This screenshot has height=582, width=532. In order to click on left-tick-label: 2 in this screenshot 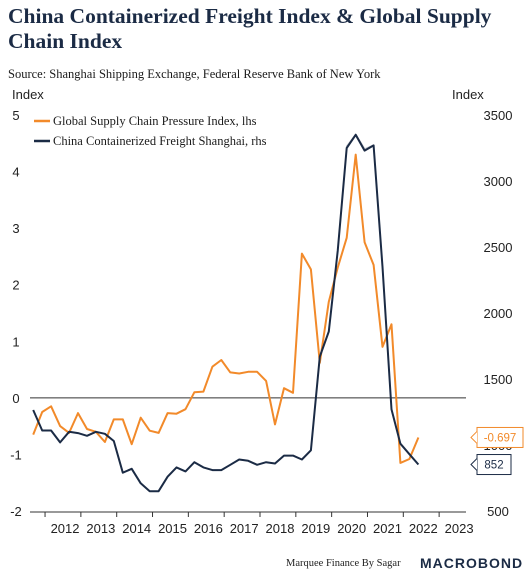, I will do `click(15, 285)`.